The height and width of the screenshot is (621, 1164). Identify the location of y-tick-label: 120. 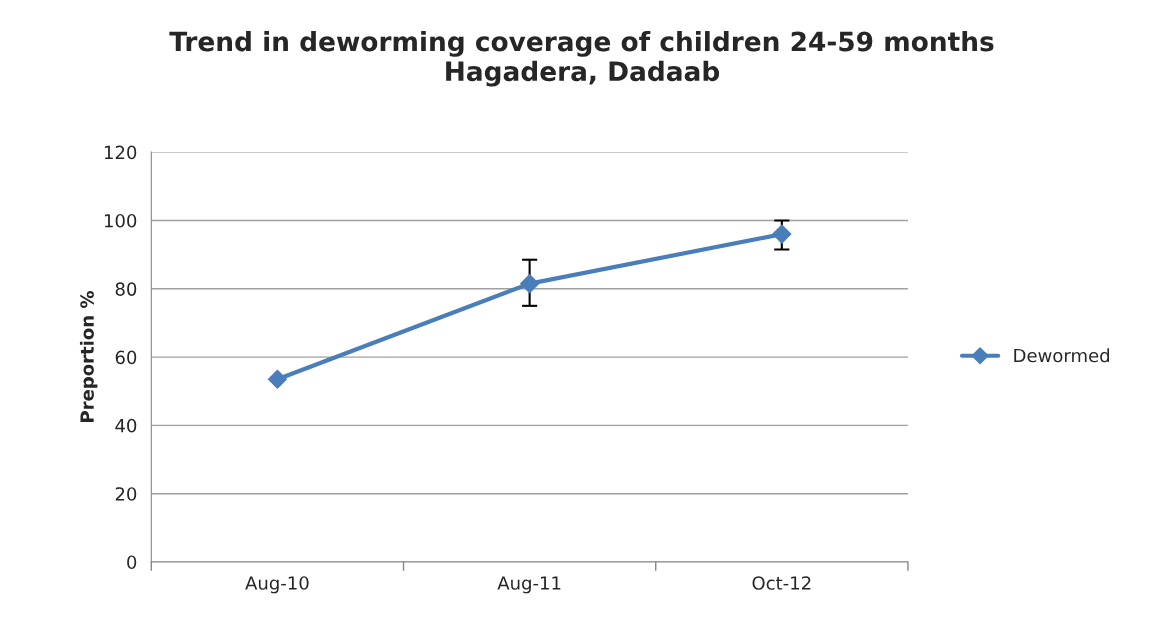
(120, 152).